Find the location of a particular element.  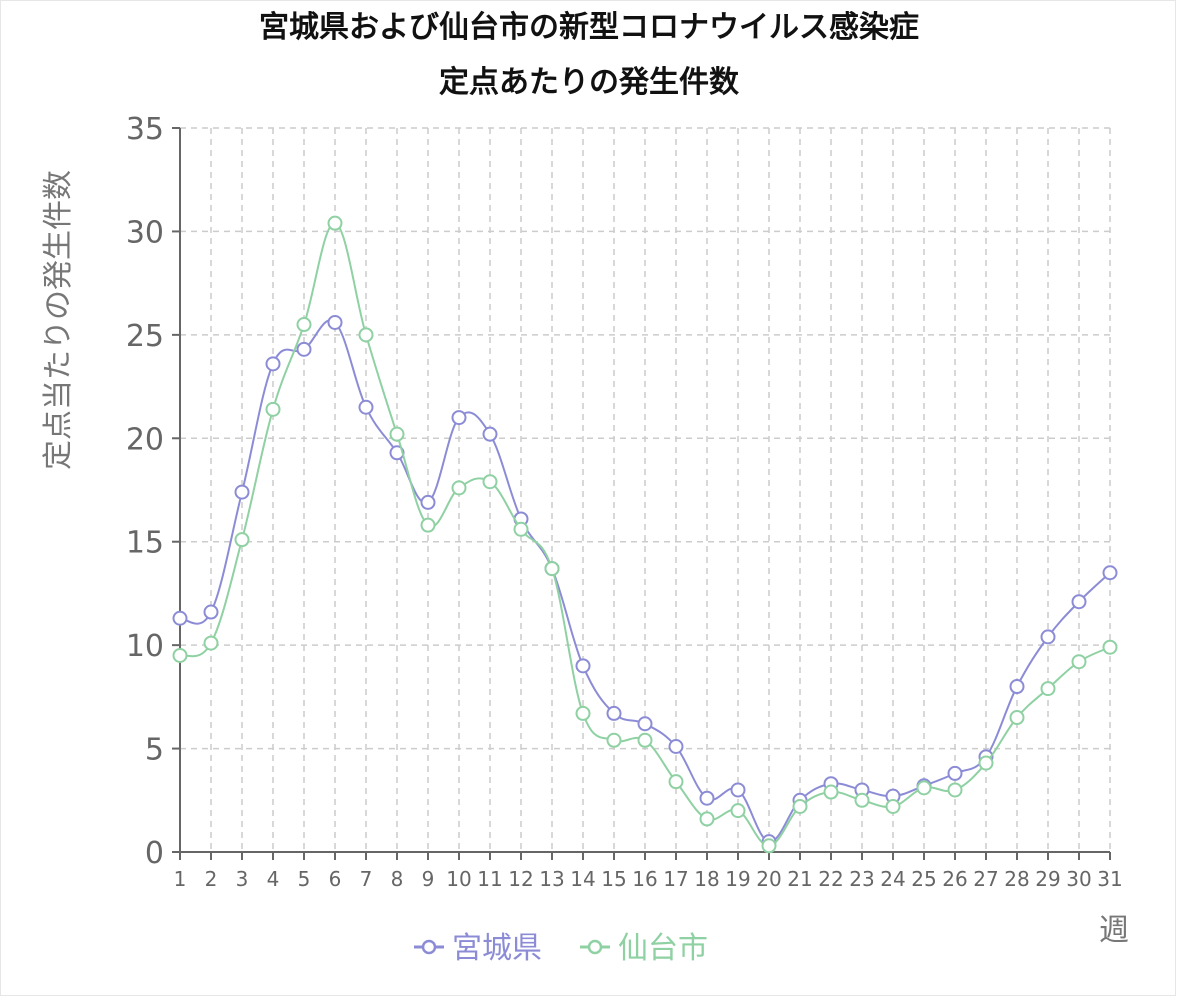

x-tick-label: 2 is located at coordinates (211, 879).